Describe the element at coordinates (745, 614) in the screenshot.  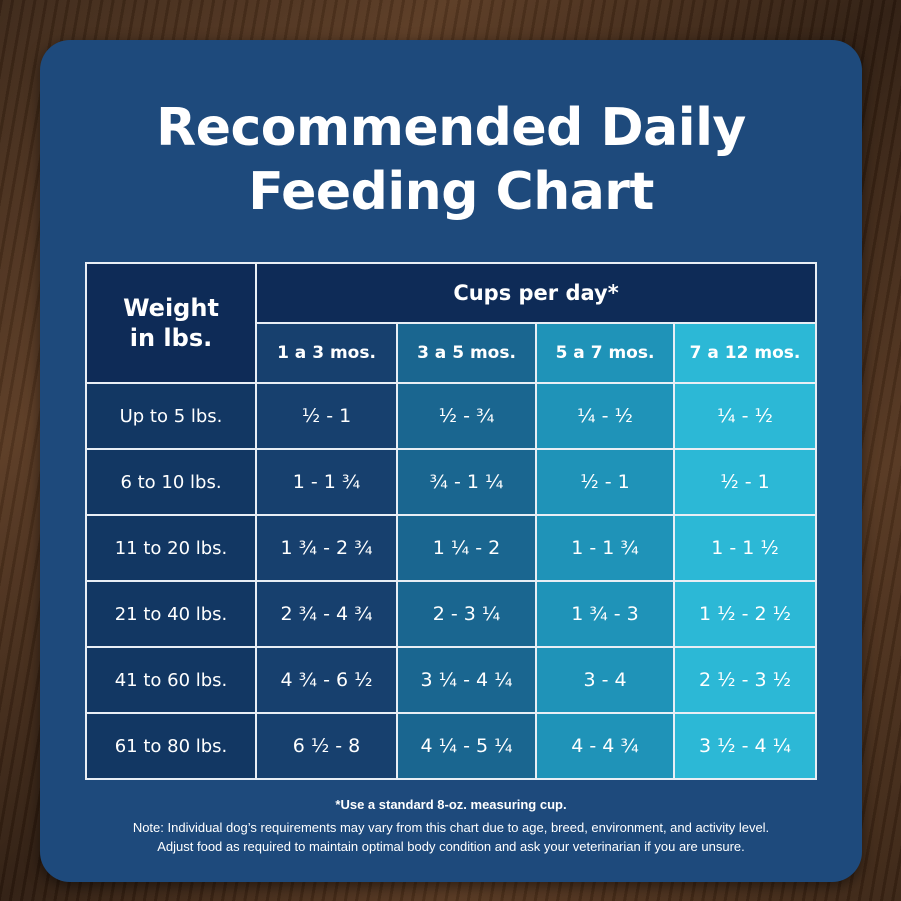
I see `cups-cell: 1 ½ - 2 ½` at that location.